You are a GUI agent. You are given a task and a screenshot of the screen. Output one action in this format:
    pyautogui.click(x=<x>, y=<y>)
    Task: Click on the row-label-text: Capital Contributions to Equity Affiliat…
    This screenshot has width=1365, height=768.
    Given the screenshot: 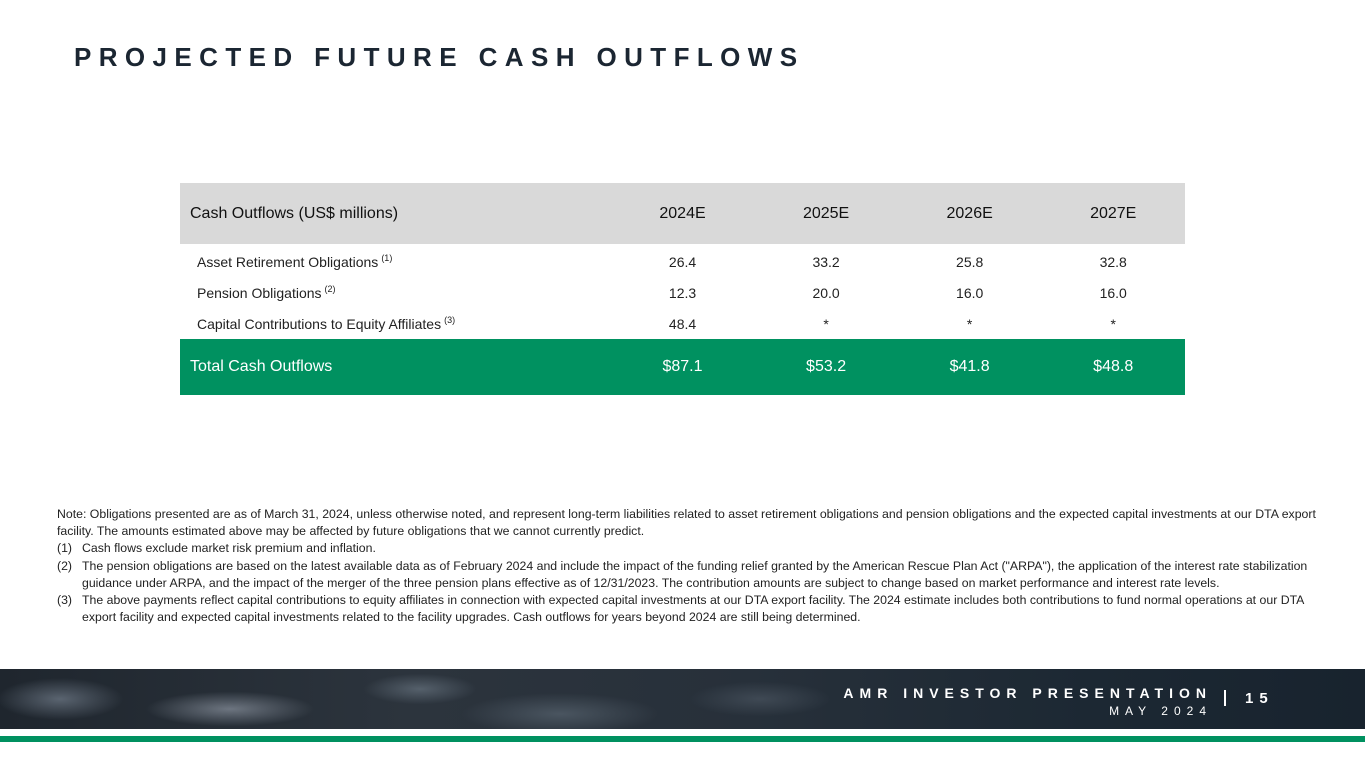 What is the action you would take?
    pyautogui.click(x=319, y=324)
    